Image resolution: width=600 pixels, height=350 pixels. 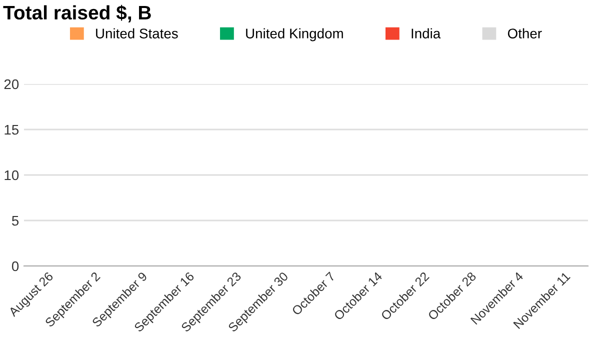 What do you see at coordinates (11, 129) in the screenshot?
I see `y-tick-label: 15` at bounding box center [11, 129].